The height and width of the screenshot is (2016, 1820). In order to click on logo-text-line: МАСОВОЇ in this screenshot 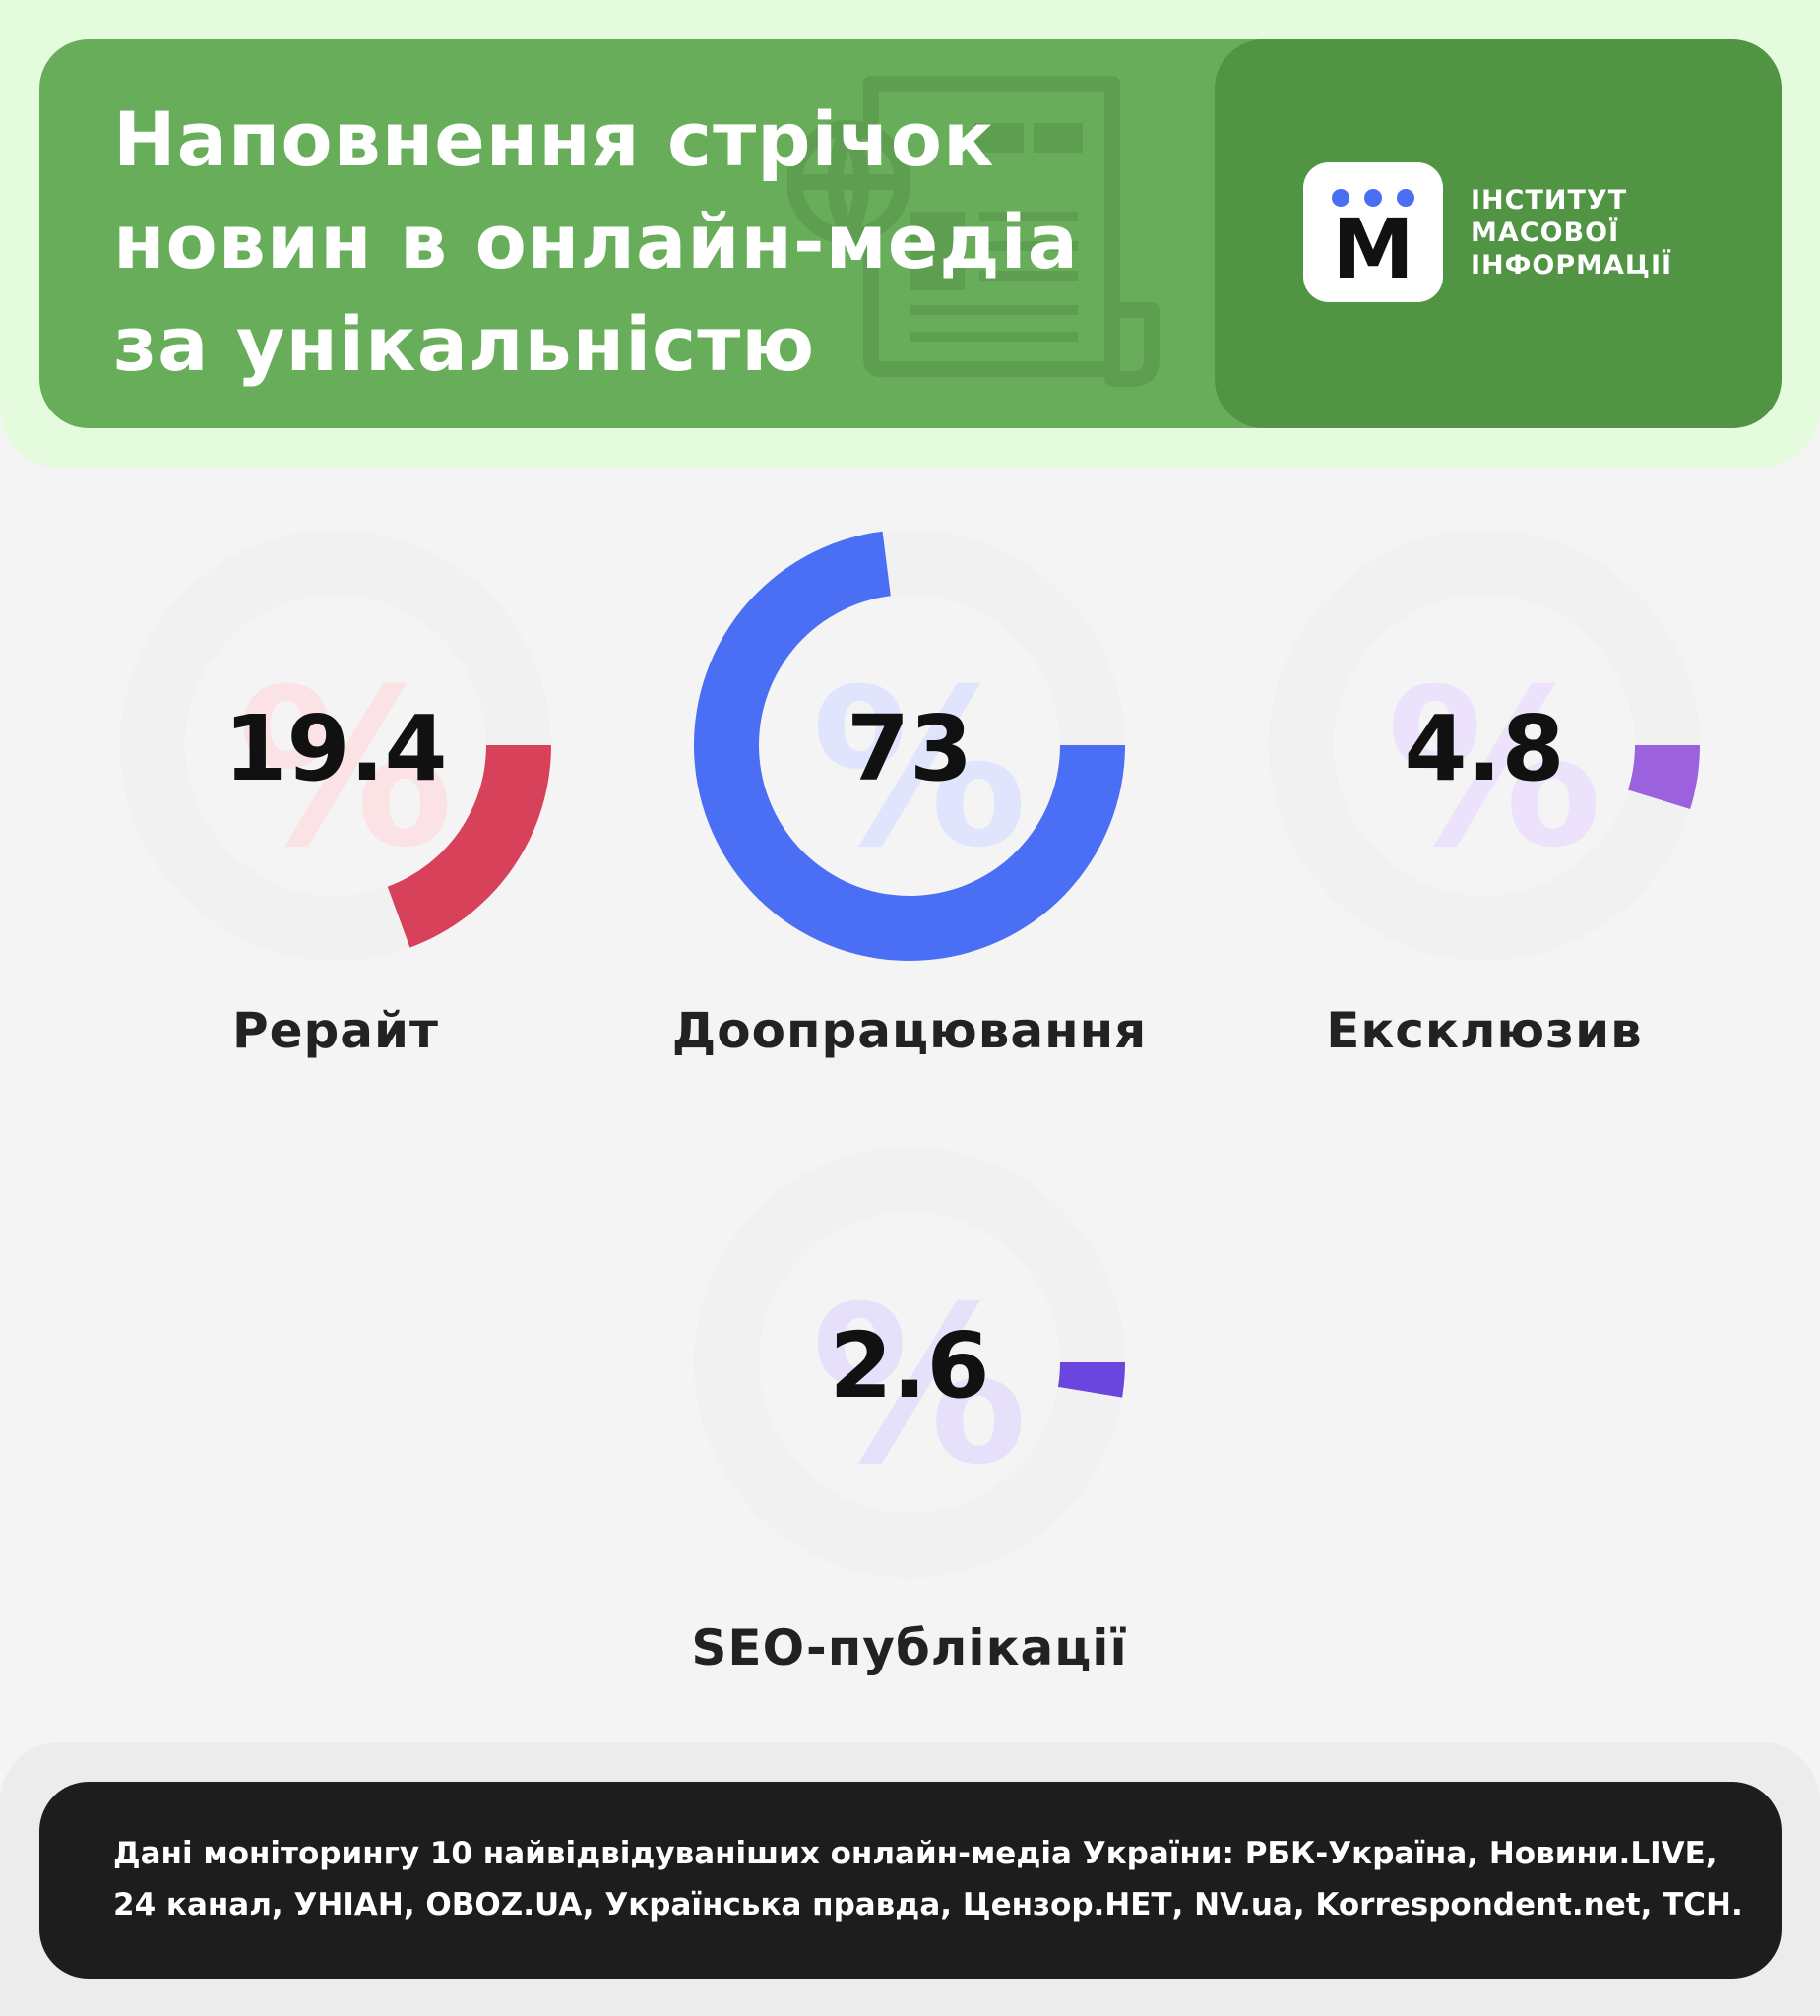, I will do `click(1545, 233)`.